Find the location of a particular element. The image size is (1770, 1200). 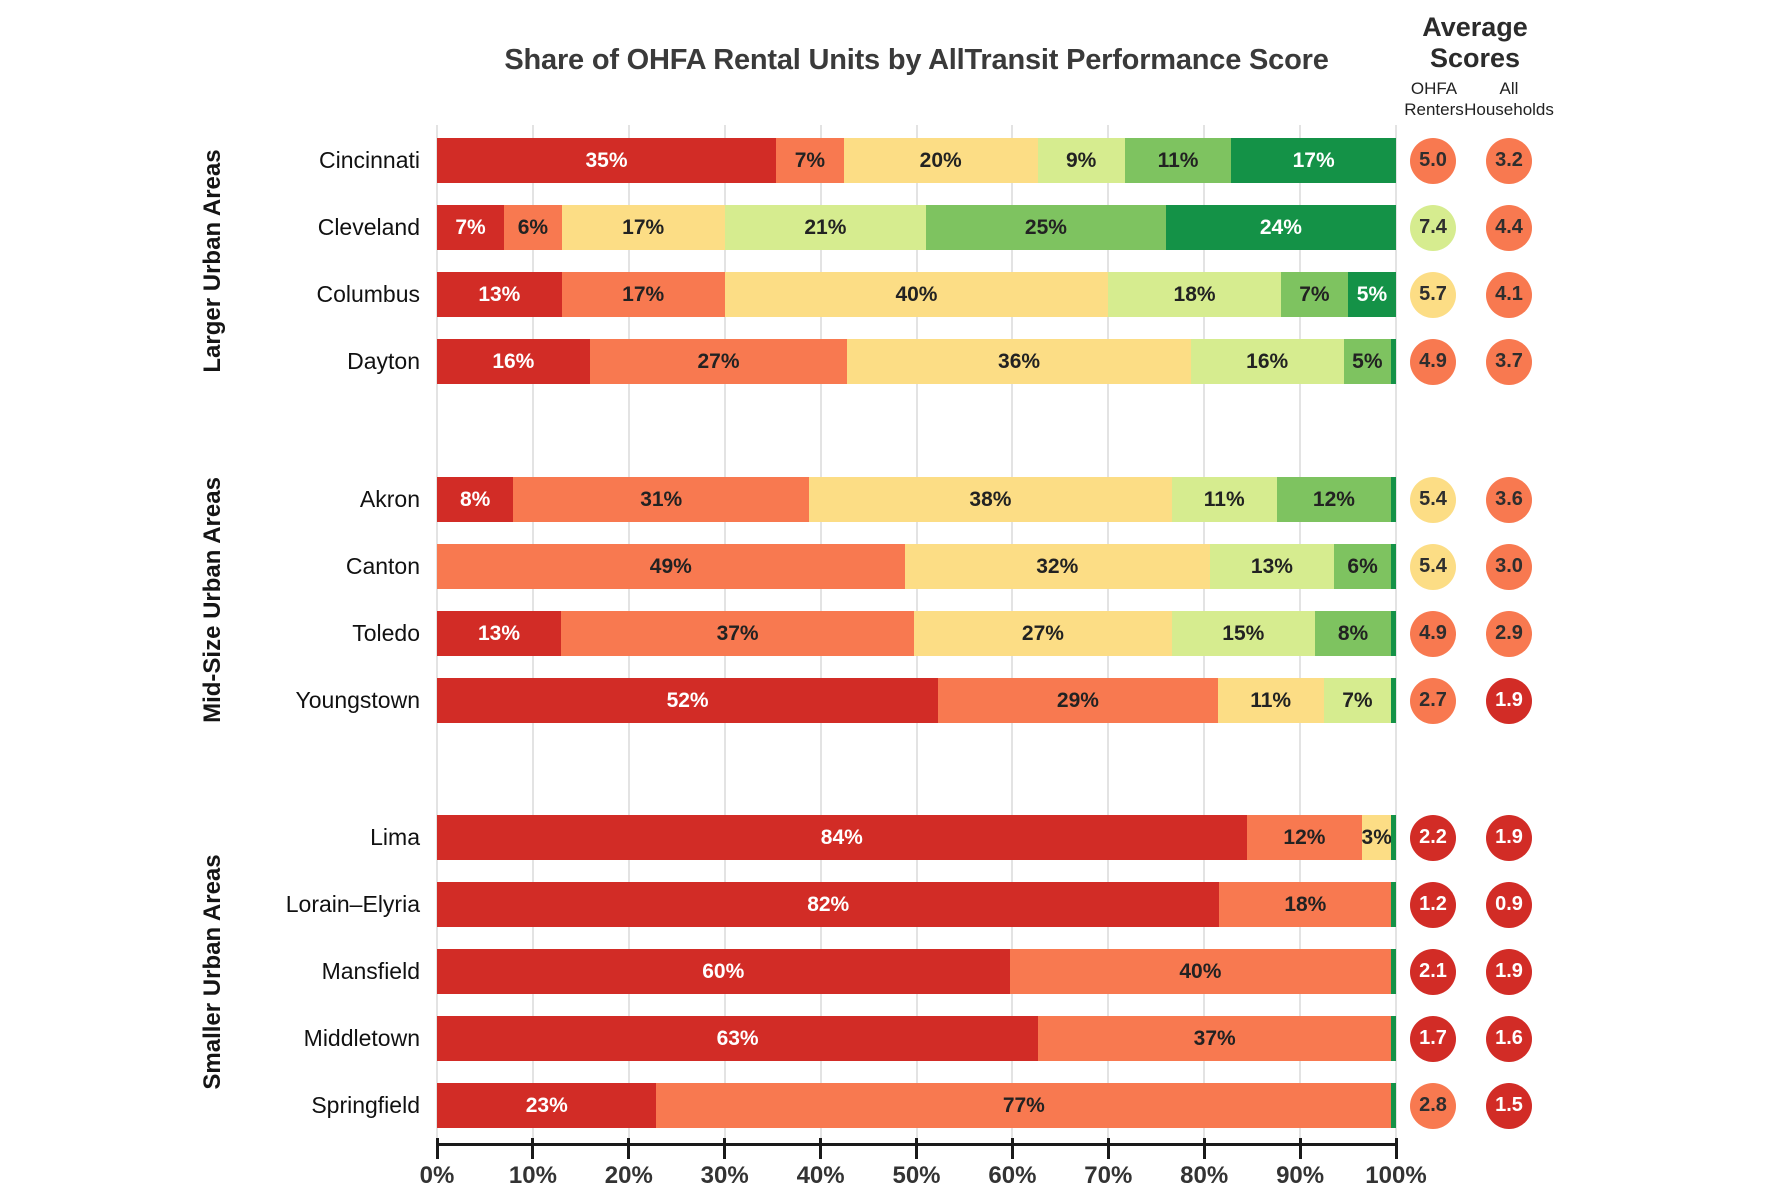

avg-score-households-lima: 1.9 is located at coordinates (1509, 837).